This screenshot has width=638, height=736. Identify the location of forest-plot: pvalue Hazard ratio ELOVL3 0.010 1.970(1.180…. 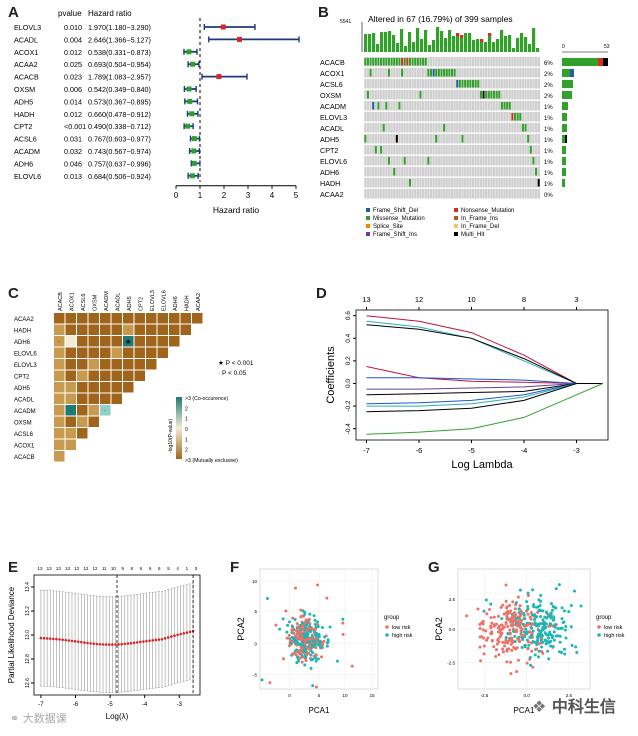
(157, 112).